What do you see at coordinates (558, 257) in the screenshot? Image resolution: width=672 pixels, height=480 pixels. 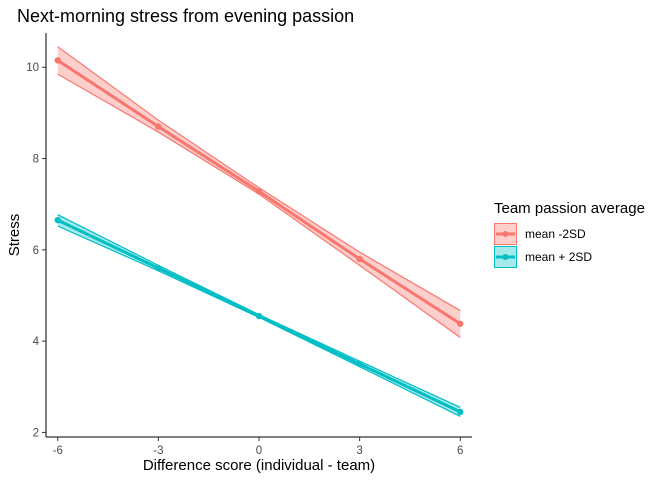 I see `legend-label: mean + 2SD` at bounding box center [558, 257].